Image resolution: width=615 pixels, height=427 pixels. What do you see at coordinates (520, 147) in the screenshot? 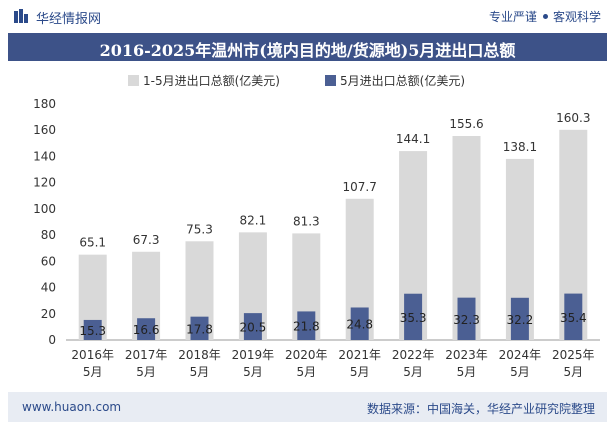
I see `data-label-total: 138.1` at bounding box center [520, 147].